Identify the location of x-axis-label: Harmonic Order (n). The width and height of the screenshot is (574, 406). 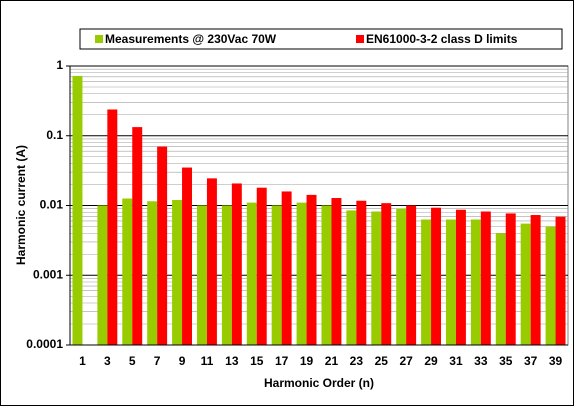
(319, 383).